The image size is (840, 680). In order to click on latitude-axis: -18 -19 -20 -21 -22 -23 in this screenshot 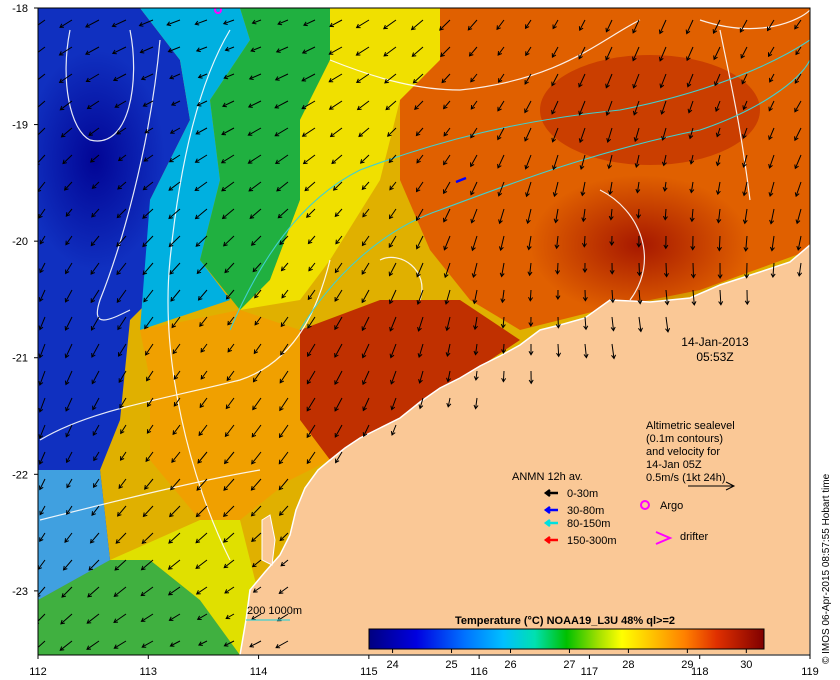, I will do `click(25, 300)`.